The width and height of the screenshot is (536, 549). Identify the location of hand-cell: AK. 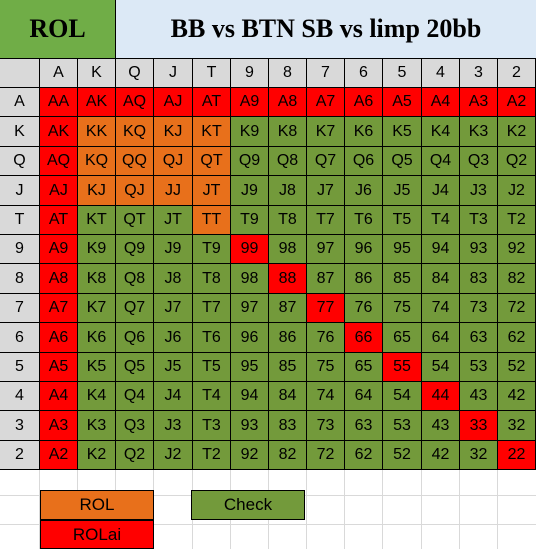
(59, 132).